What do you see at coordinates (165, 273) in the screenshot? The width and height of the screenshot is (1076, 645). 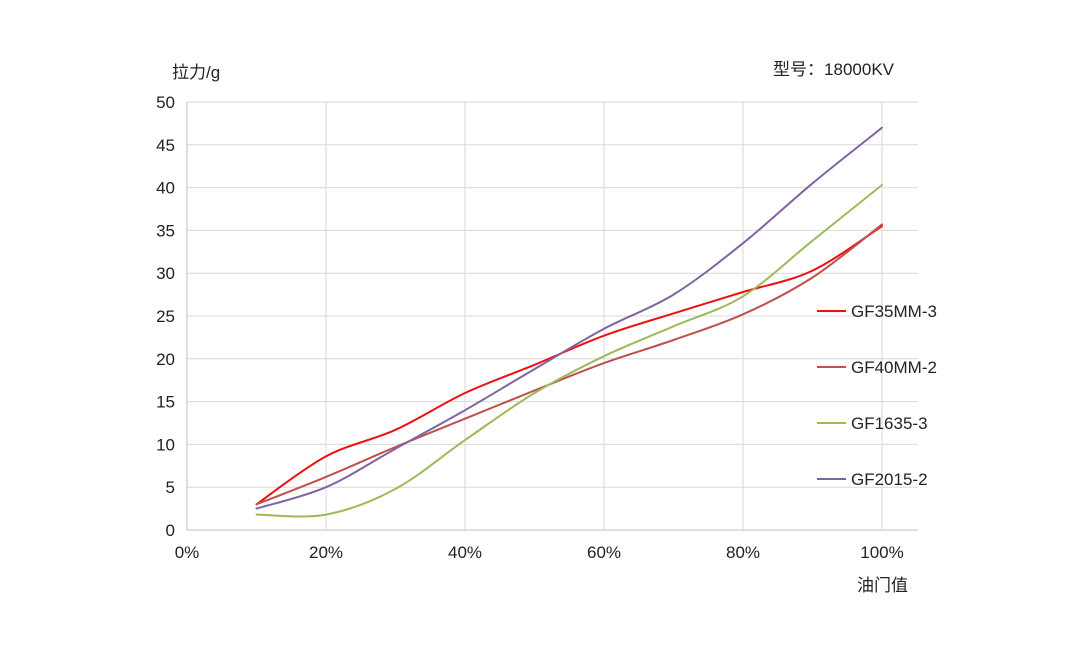 I see `y-tick-label: 30` at bounding box center [165, 273].